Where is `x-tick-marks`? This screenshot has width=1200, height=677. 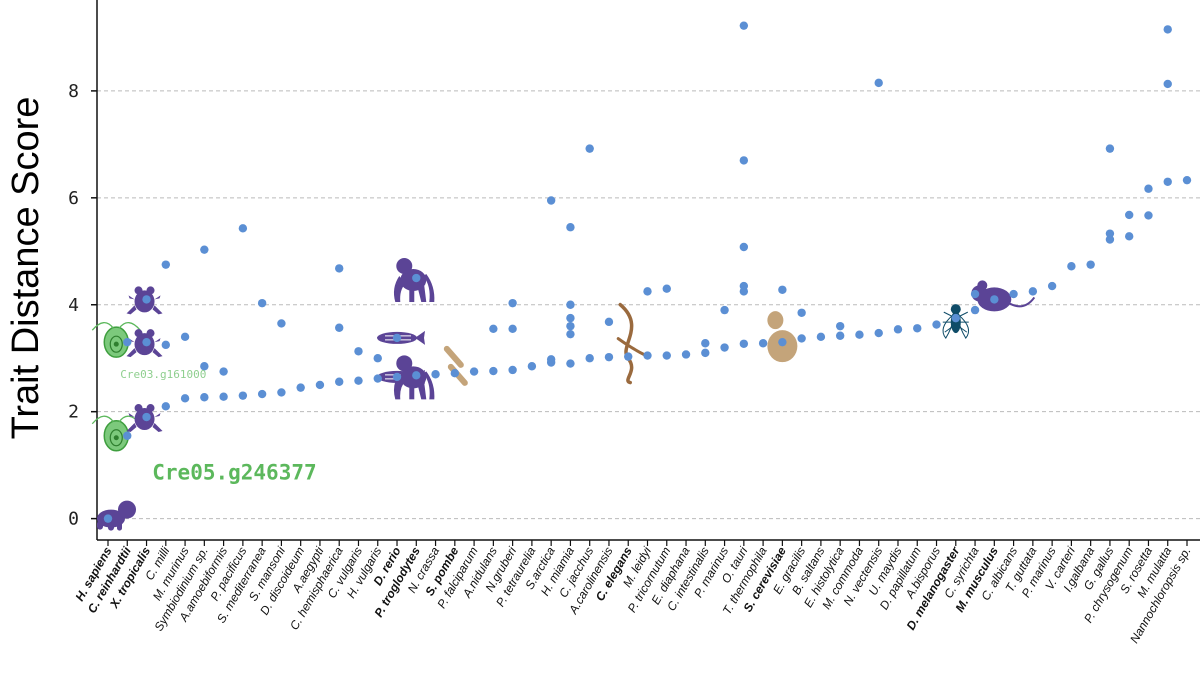 x-tick-marks is located at coordinates (647, 543).